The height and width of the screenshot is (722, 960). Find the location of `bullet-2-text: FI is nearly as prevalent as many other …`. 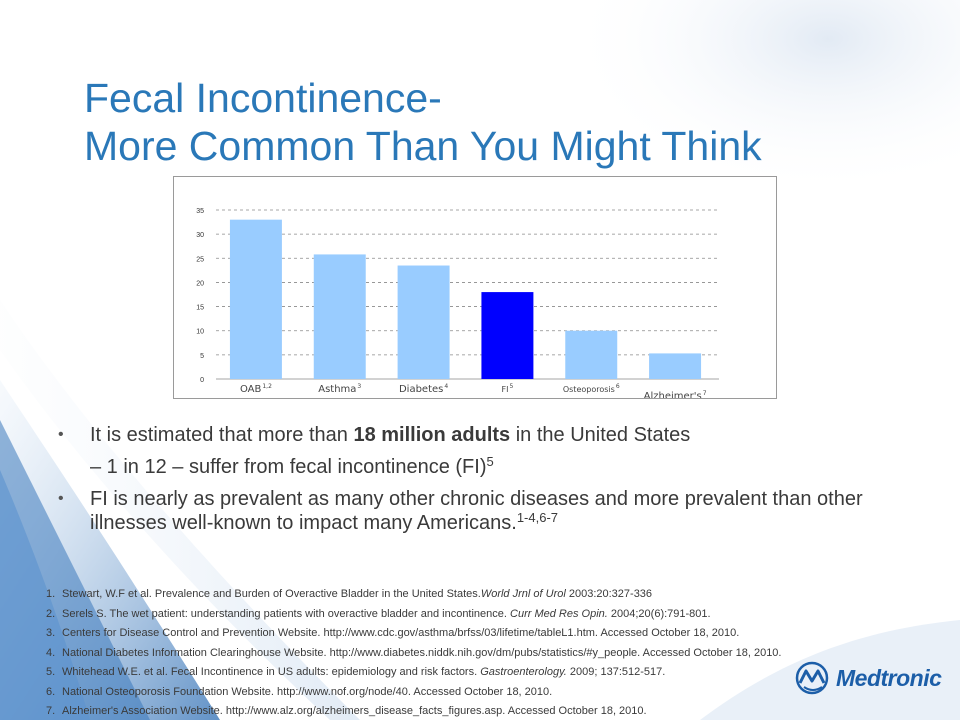

bullet-2-text: FI is nearly as prevalent as many other … is located at coordinates (476, 511).